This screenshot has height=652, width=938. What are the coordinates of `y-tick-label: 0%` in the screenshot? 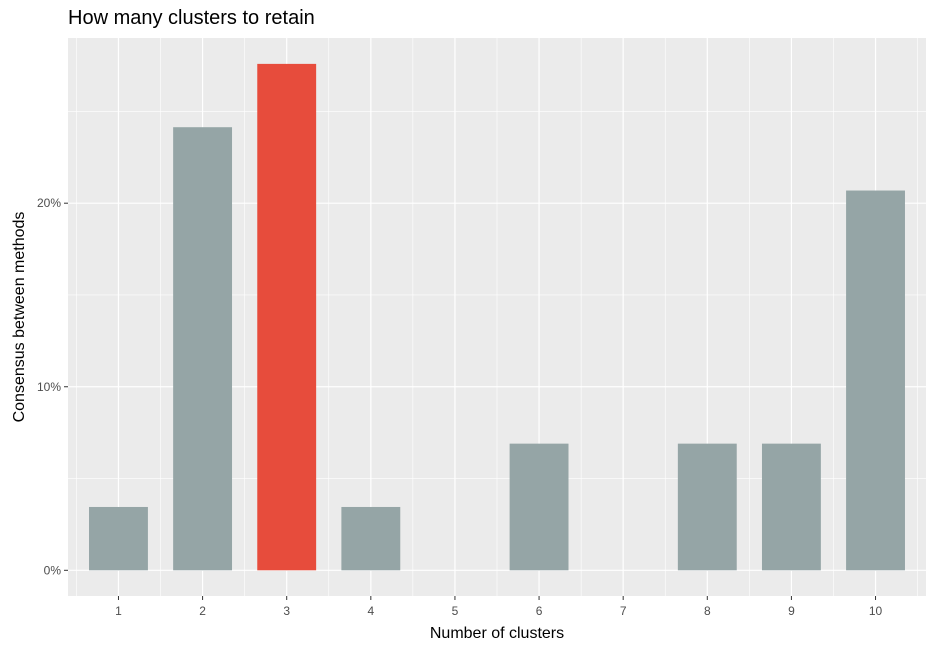 It's located at (53, 570).